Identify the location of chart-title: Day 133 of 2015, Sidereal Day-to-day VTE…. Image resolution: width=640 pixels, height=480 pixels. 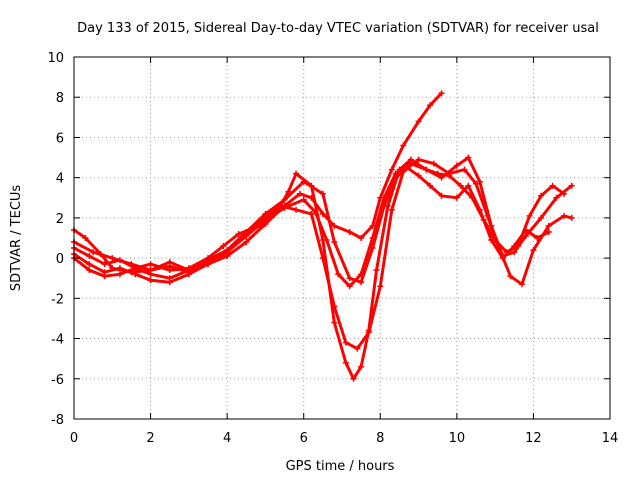
(338, 28).